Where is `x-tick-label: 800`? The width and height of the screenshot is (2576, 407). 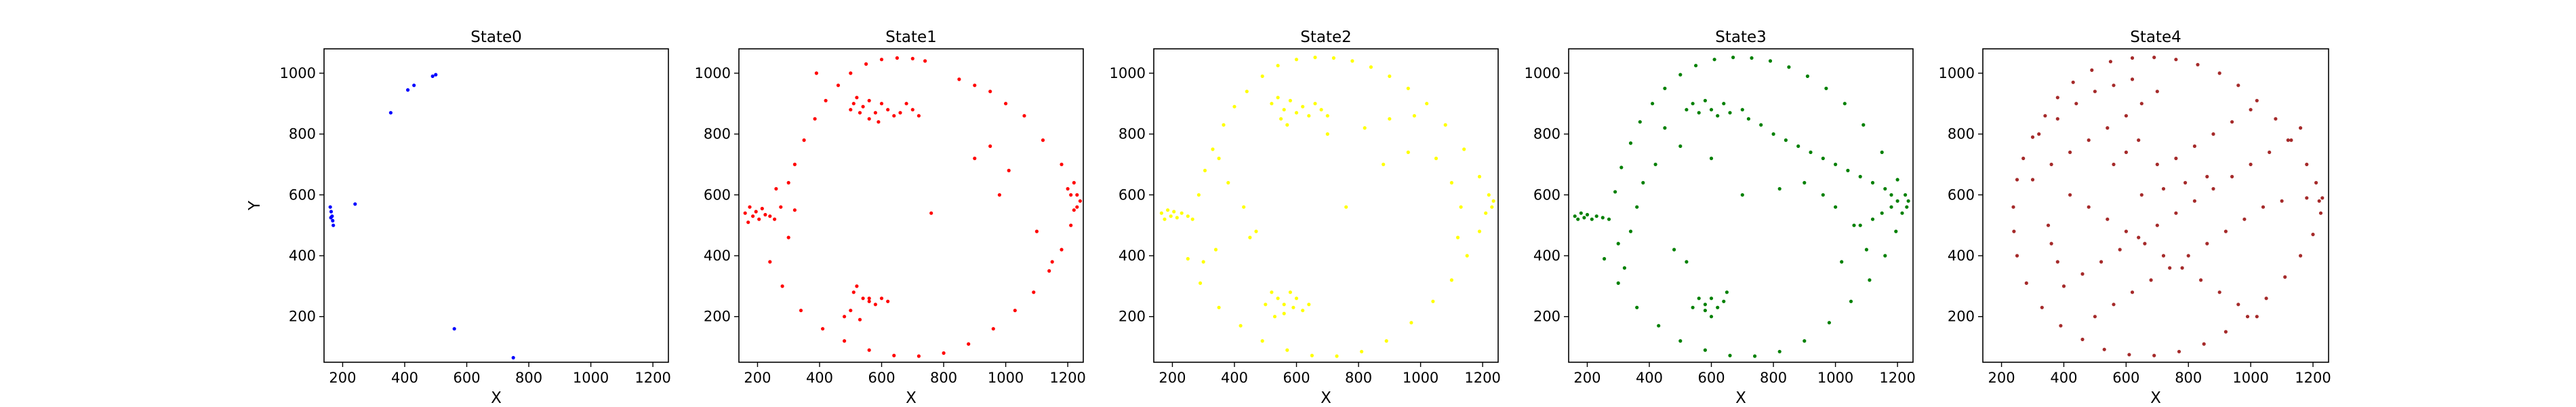
x-tick-label: 800 is located at coordinates (1358, 378).